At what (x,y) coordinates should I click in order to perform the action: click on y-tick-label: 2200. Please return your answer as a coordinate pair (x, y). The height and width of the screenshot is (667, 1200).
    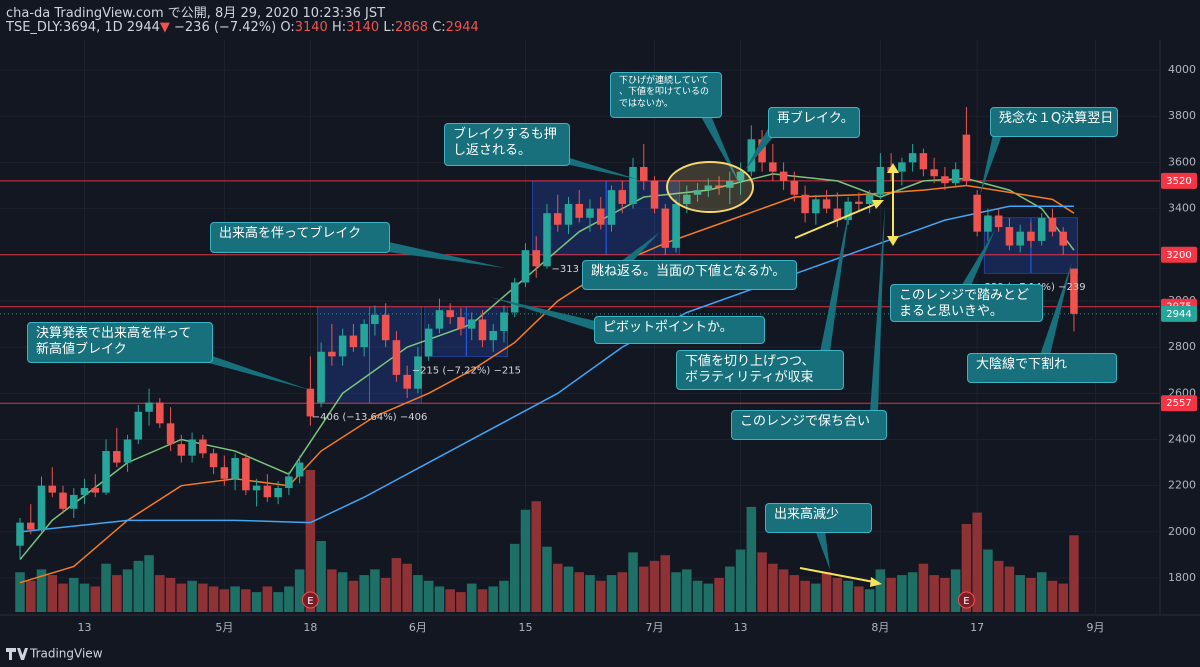
    Looking at the image, I should click on (1182, 485).